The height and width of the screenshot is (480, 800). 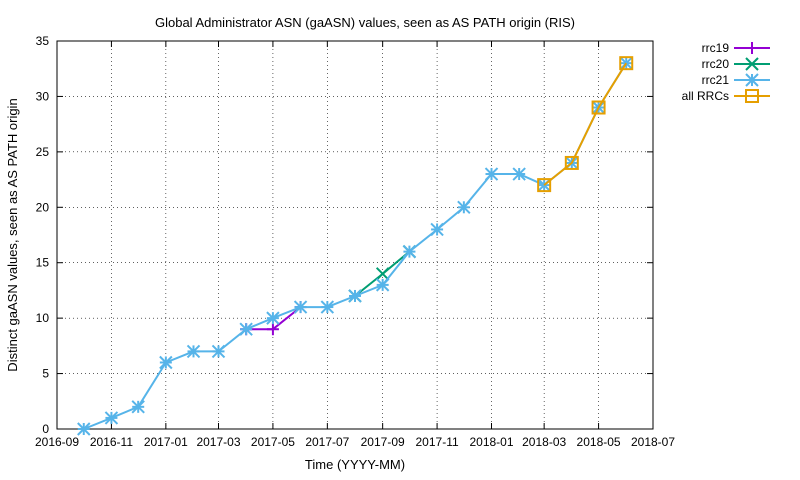 What do you see at coordinates (166, 442) in the screenshot?
I see `x-tick-label: 2017-01` at bounding box center [166, 442].